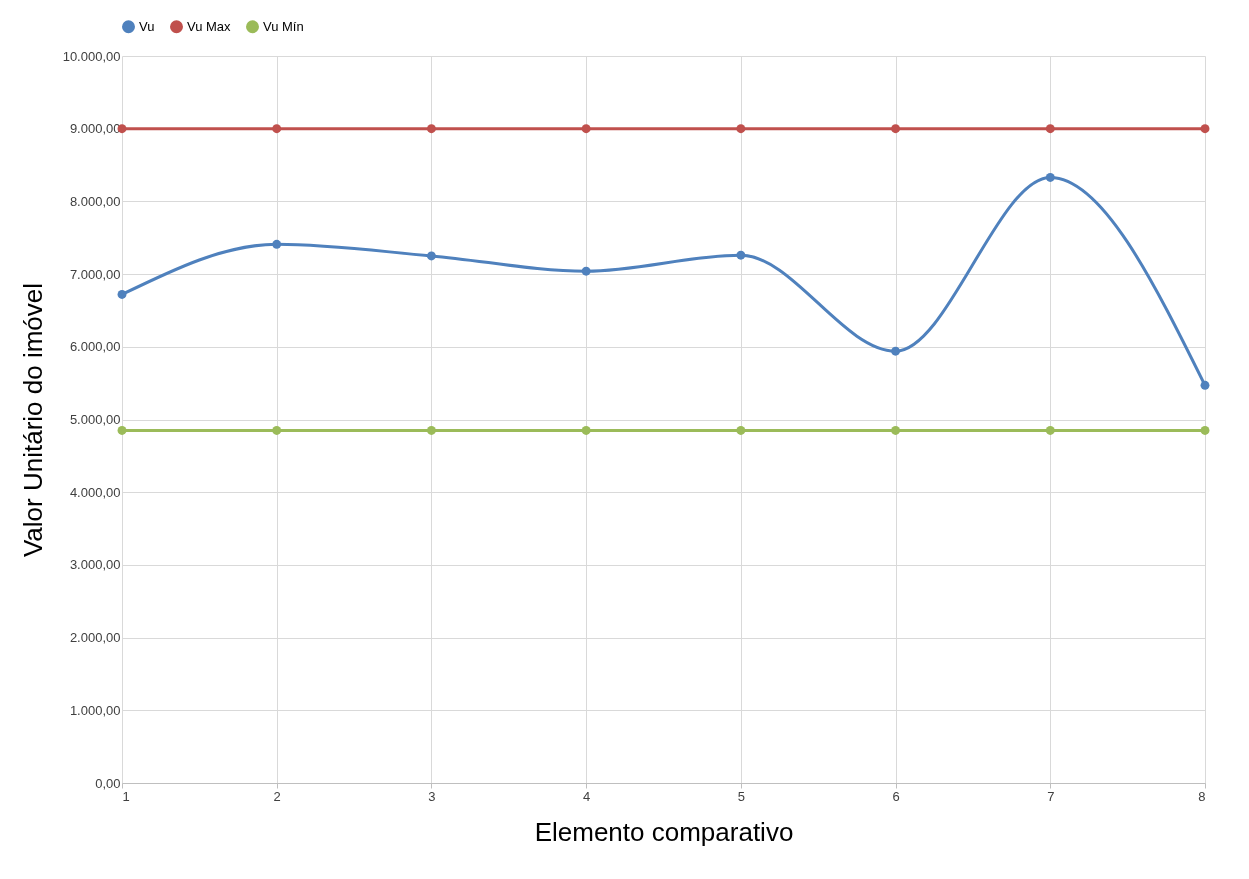 This screenshot has width=1249, height=879. What do you see at coordinates (1051, 796) in the screenshot?
I see `x-tick-label: 7` at bounding box center [1051, 796].